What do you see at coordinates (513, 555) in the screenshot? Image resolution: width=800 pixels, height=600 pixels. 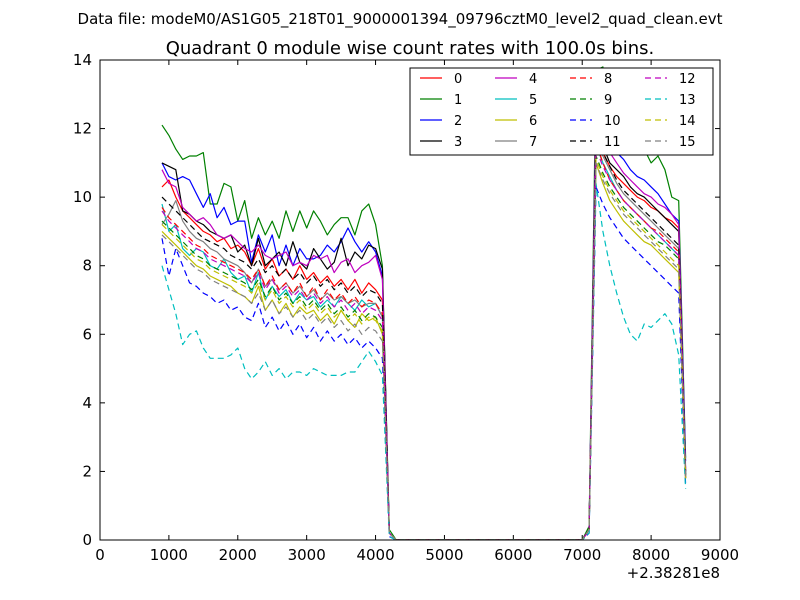 I see `x-tick-label: 6000` at bounding box center [513, 555].